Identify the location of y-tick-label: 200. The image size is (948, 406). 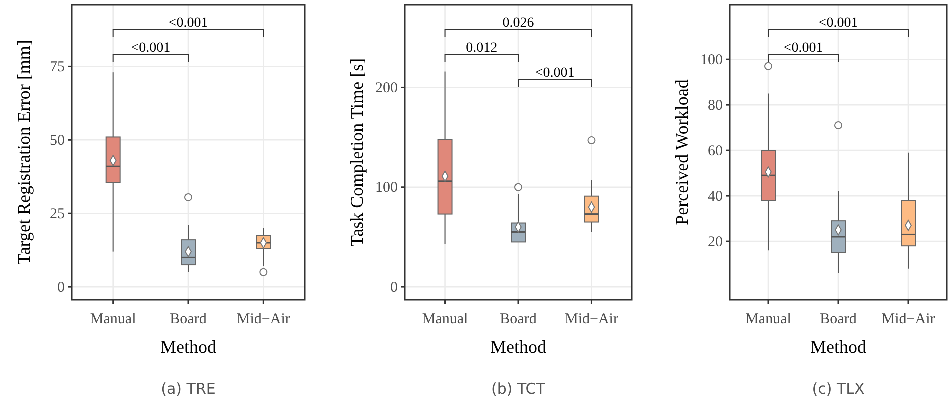
(387, 88).